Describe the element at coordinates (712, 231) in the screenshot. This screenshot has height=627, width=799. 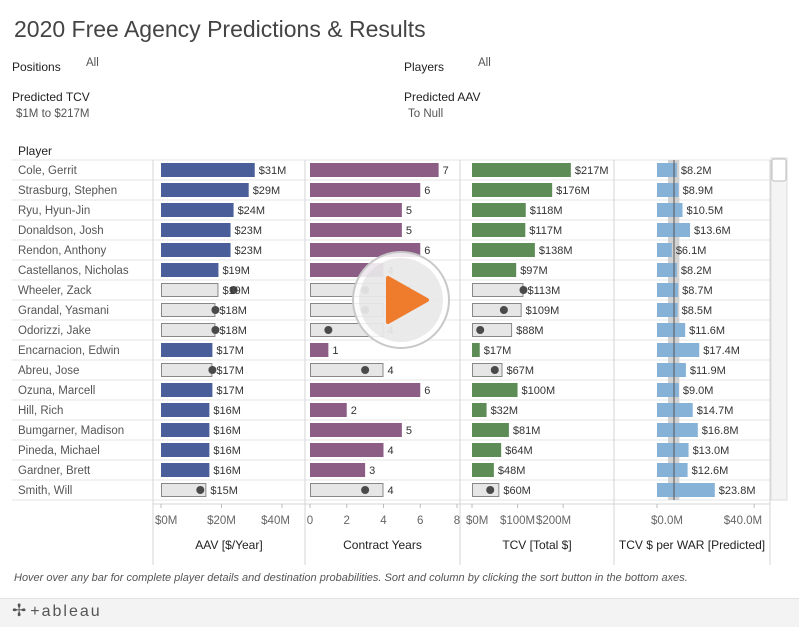
I see `war-data-label: $13.6M` at that location.